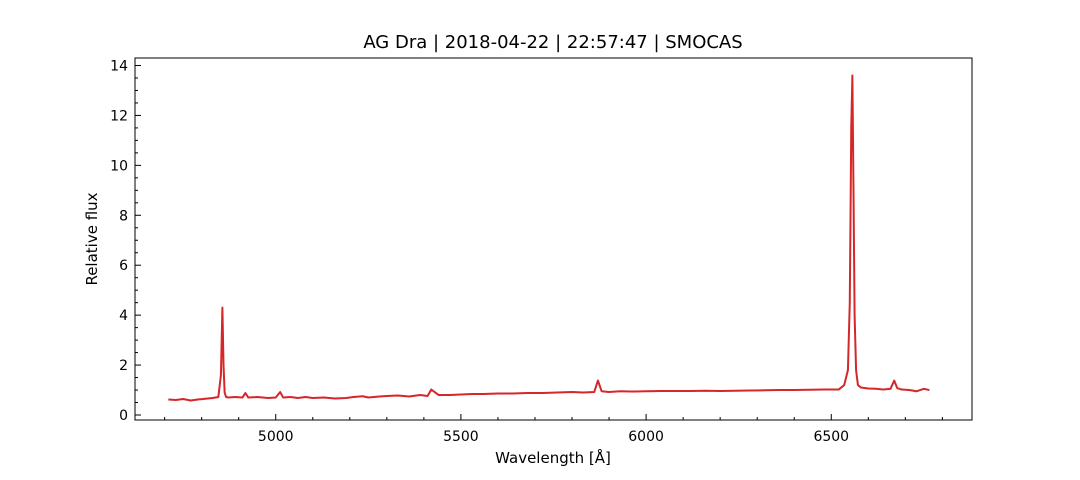 This screenshot has width=1080, height=480. What do you see at coordinates (276, 437) in the screenshot?
I see `x-tick-label: 5000` at bounding box center [276, 437].